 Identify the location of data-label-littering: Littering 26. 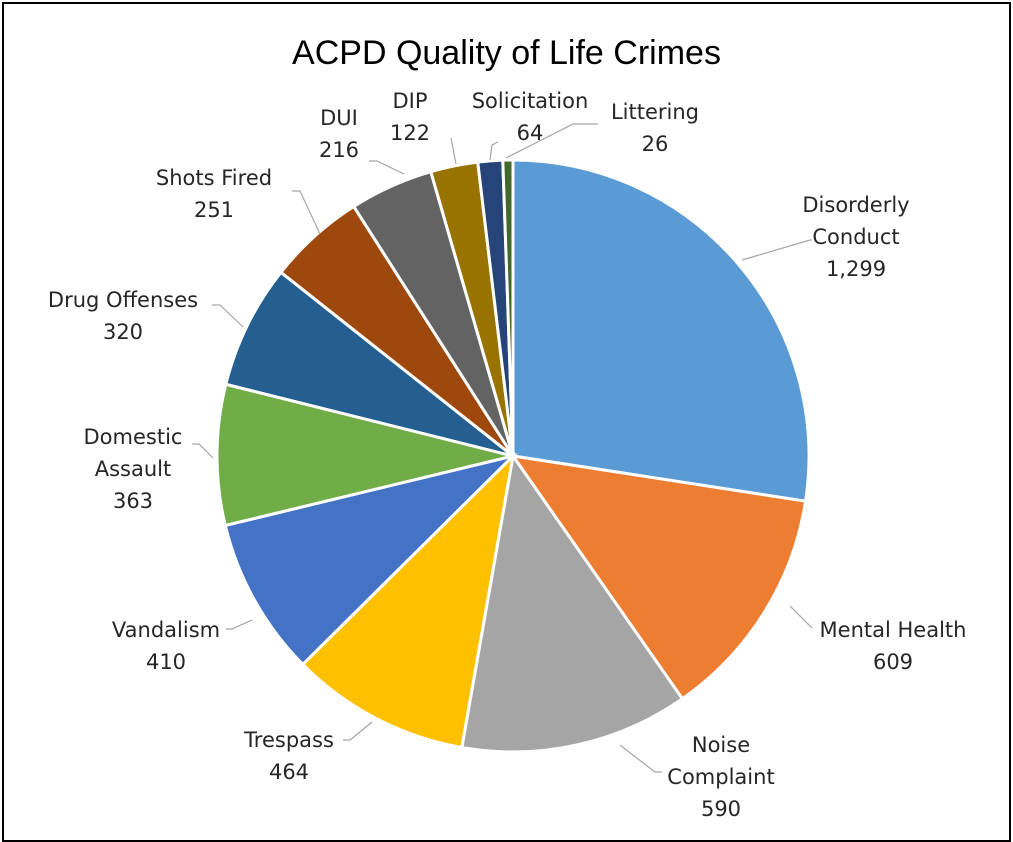
(655, 128).